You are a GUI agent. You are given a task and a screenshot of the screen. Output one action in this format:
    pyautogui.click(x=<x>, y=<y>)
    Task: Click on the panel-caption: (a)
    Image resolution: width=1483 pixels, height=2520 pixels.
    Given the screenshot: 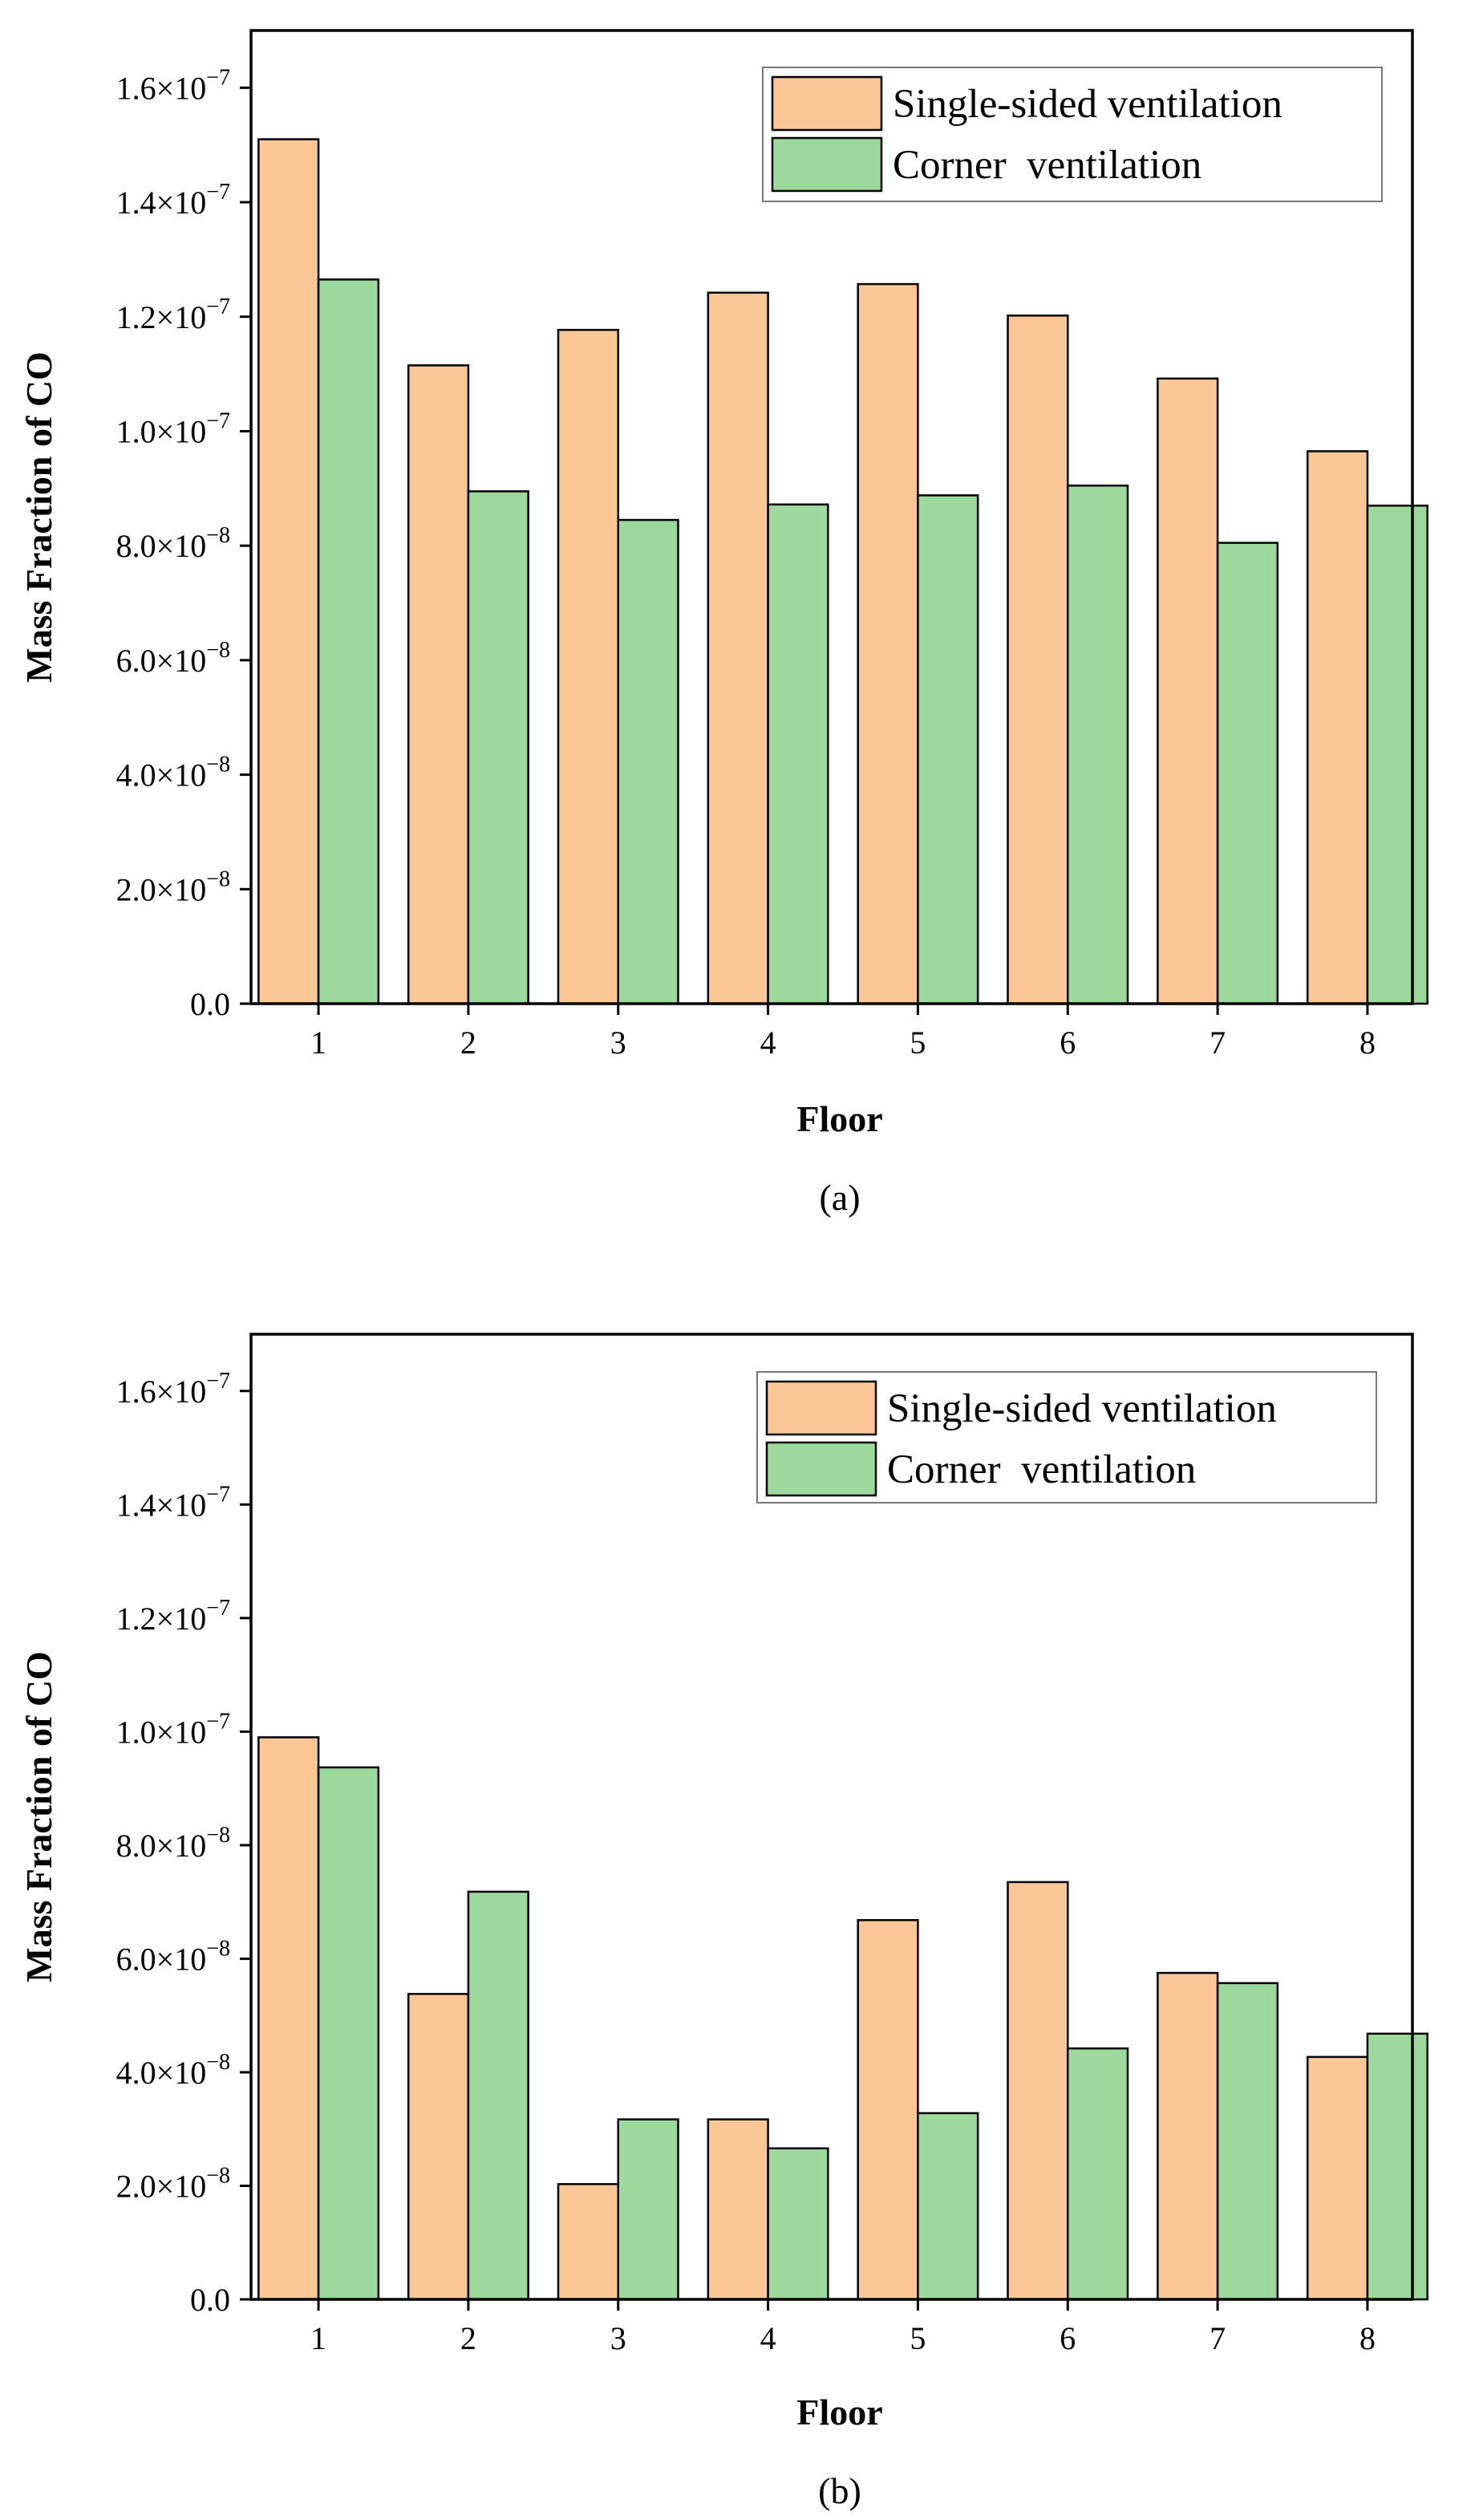 What is the action you would take?
    pyautogui.click(x=839, y=1197)
    